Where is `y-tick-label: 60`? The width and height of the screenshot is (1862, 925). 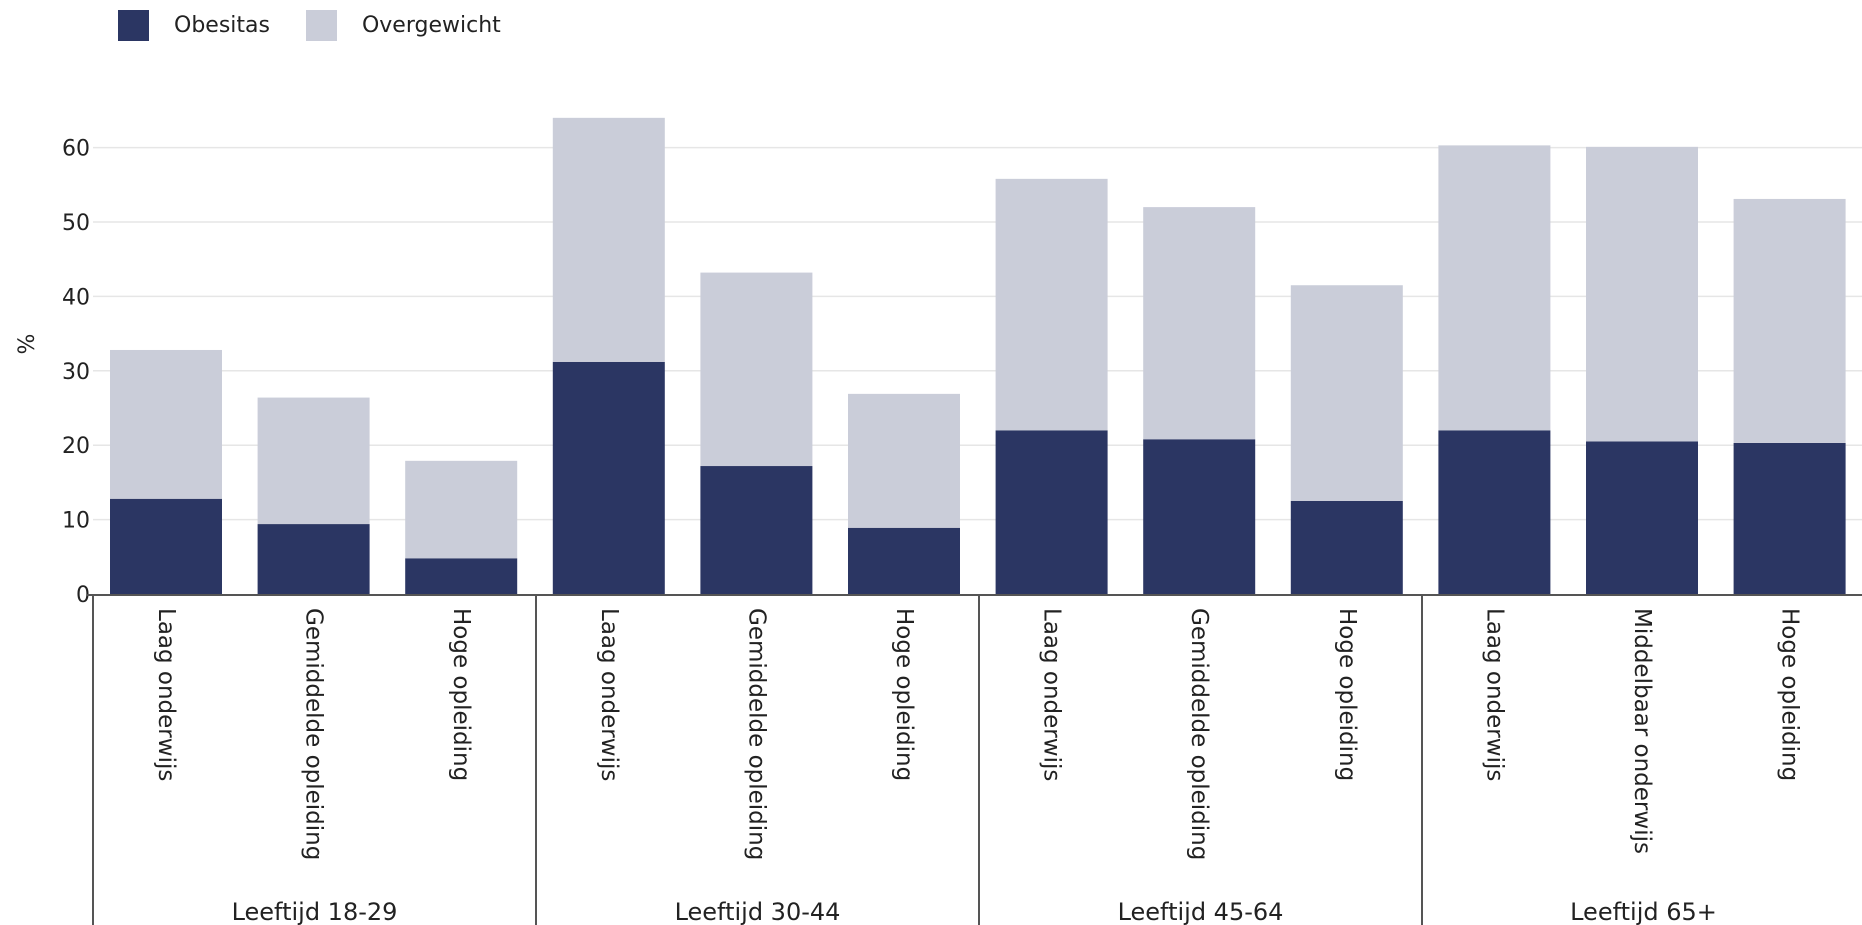
y-tick-label: 60 is located at coordinates (76, 149).